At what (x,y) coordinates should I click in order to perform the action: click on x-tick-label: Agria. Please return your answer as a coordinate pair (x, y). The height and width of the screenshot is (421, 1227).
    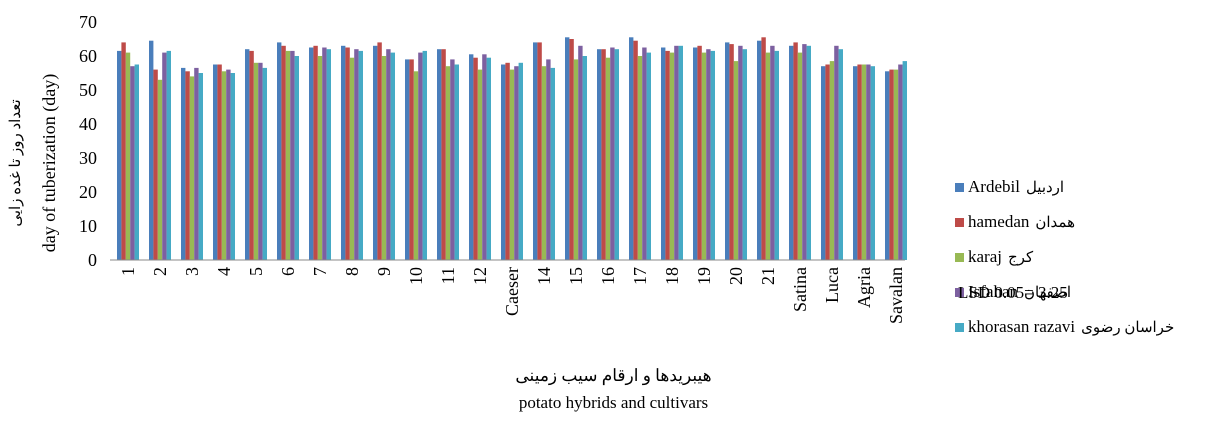
    Looking at the image, I should click on (864, 287).